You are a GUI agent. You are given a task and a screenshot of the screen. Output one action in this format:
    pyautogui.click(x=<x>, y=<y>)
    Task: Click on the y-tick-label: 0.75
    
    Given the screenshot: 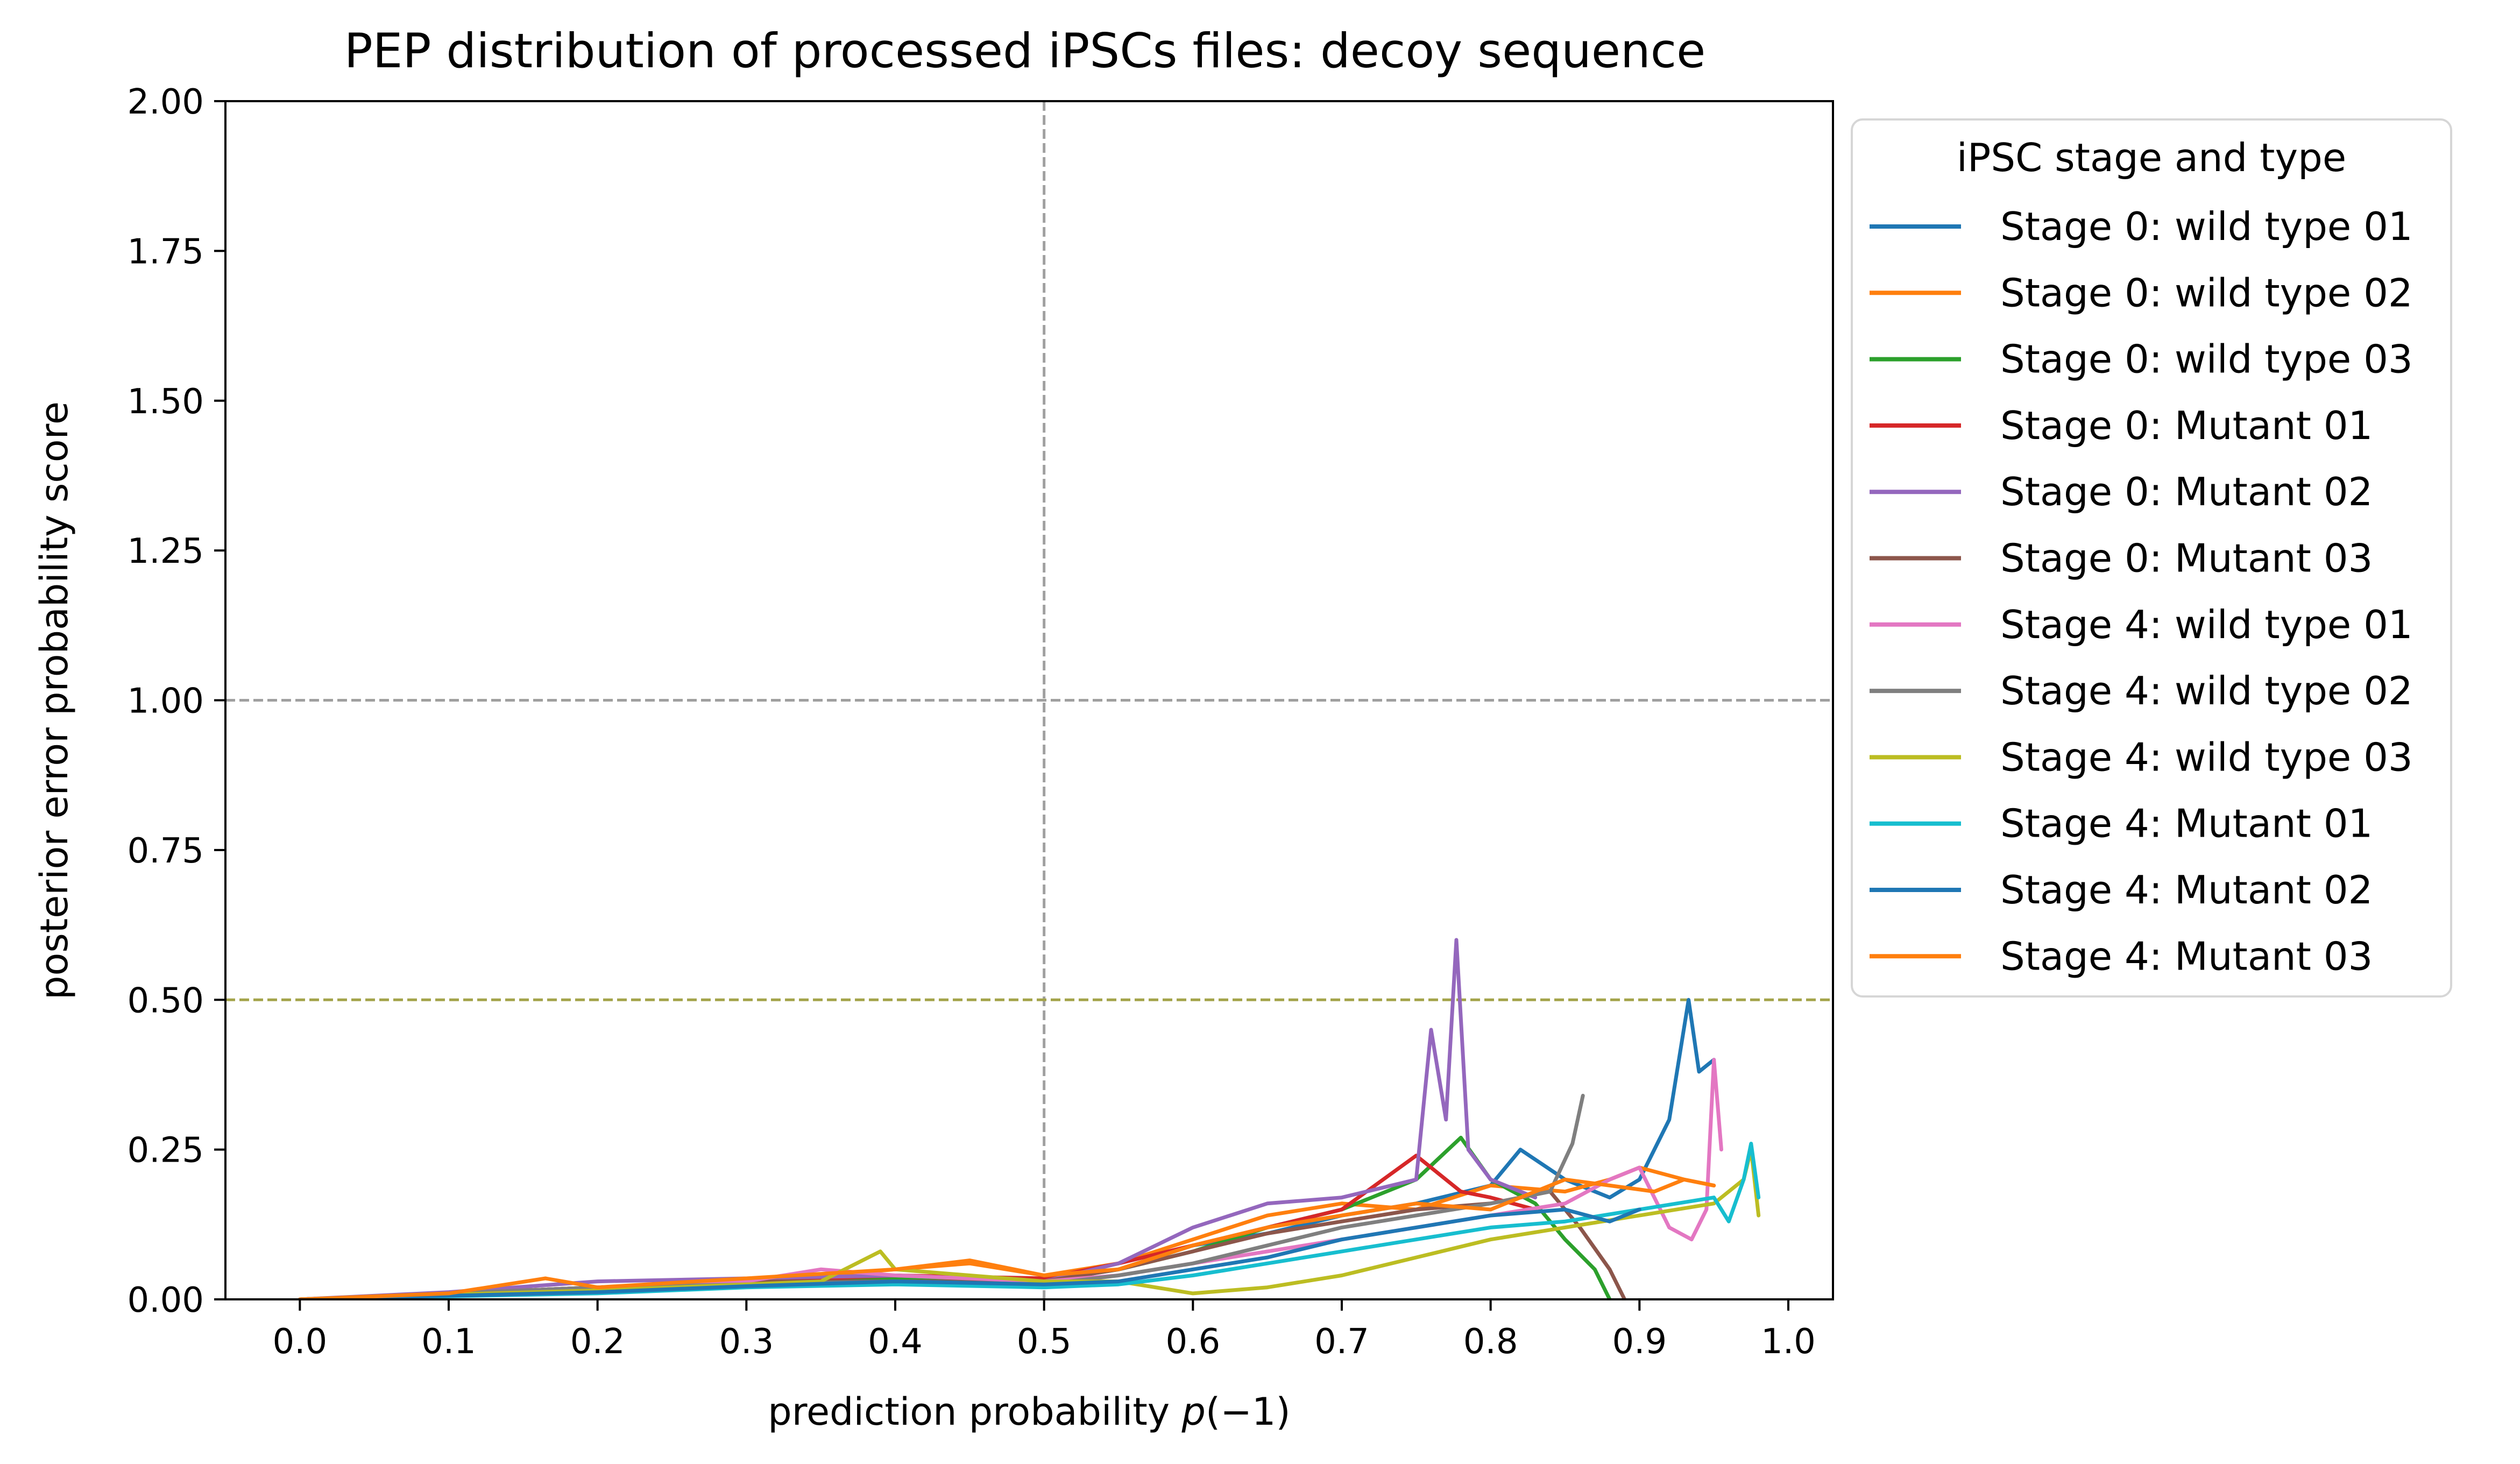 What is the action you would take?
    pyautogui.click(x=166, y=851)
    